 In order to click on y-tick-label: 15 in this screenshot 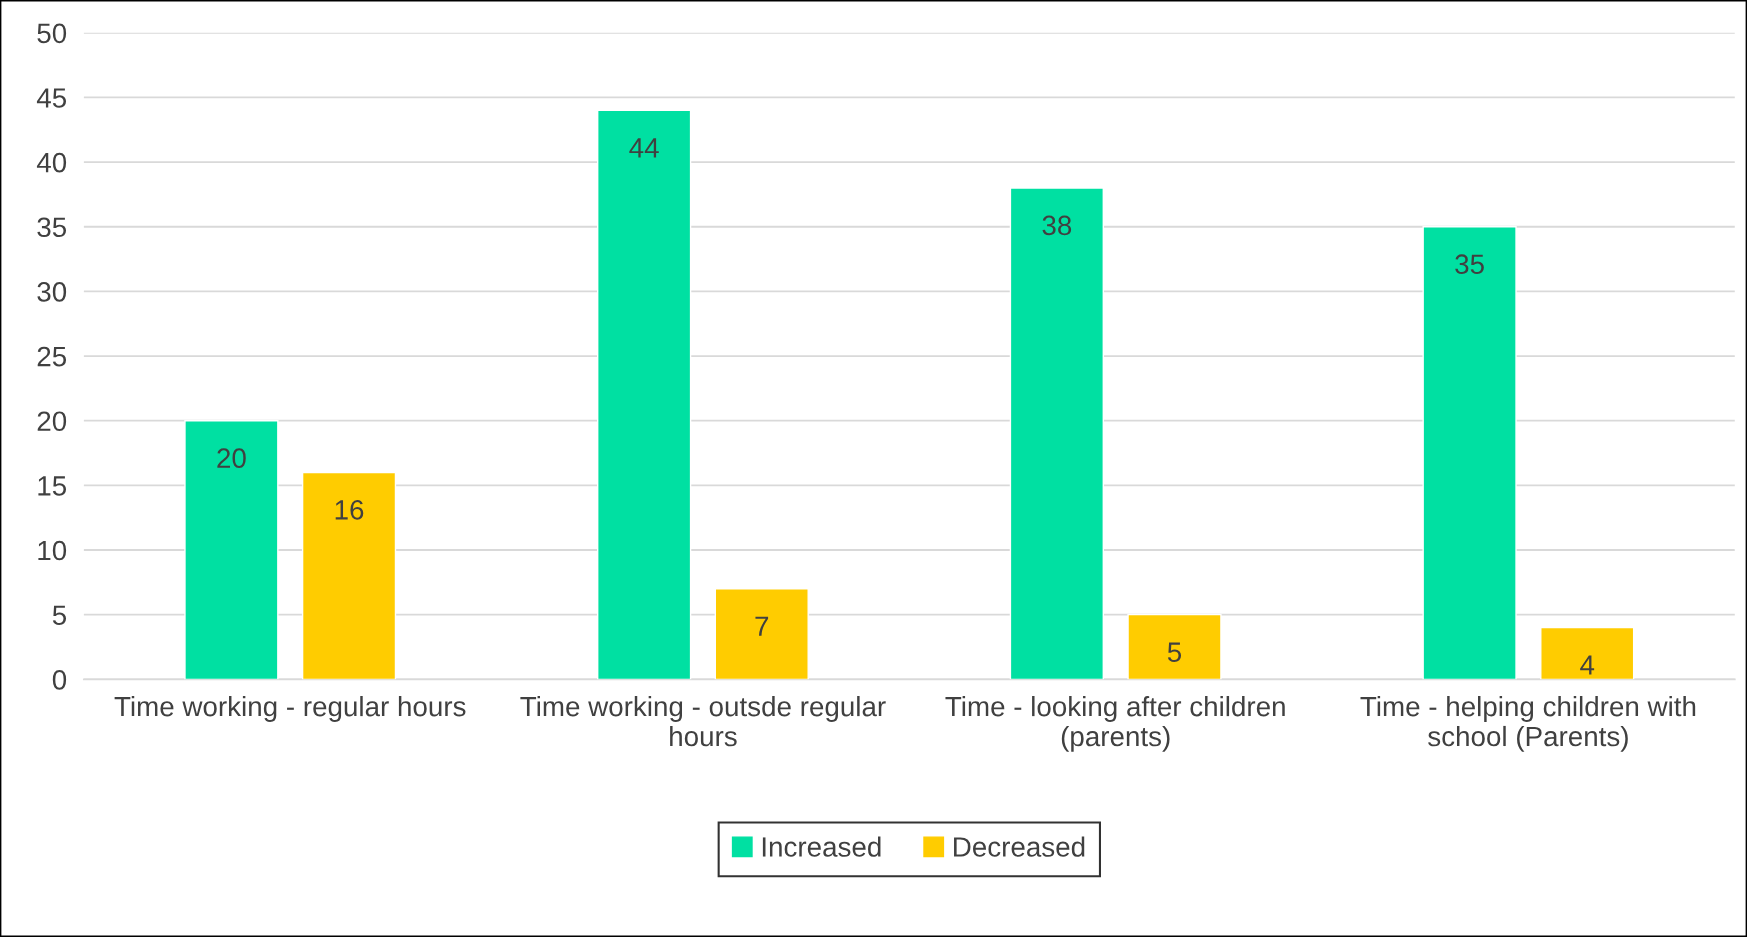, I will do `click(52, 486)`.